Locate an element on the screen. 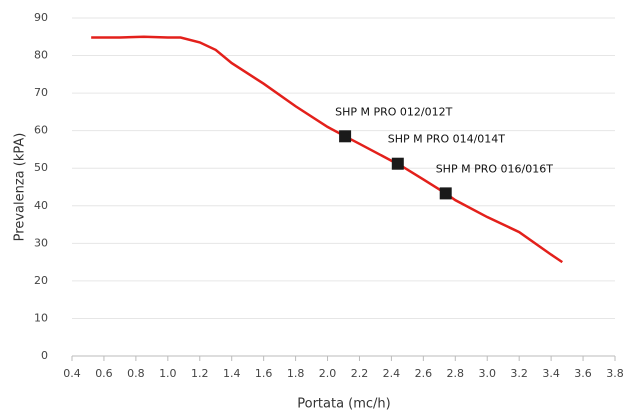  y-tick-label: 10 is located at coordinates (41, 317).